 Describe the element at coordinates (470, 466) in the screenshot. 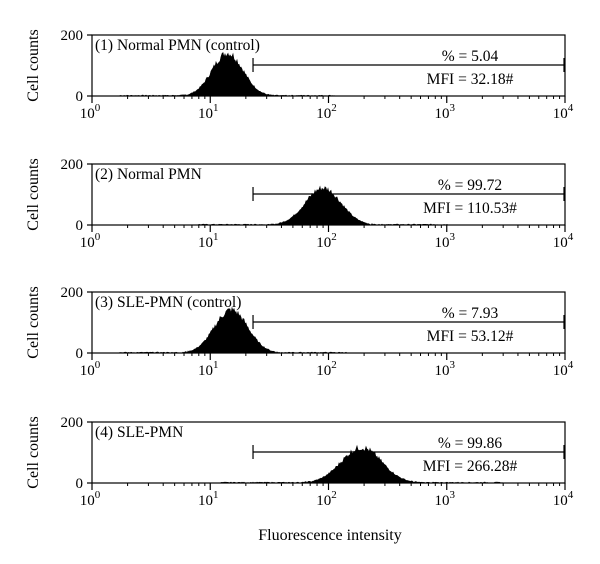

I see `gate-mfi-label: MFI = 266.28#` at that location.